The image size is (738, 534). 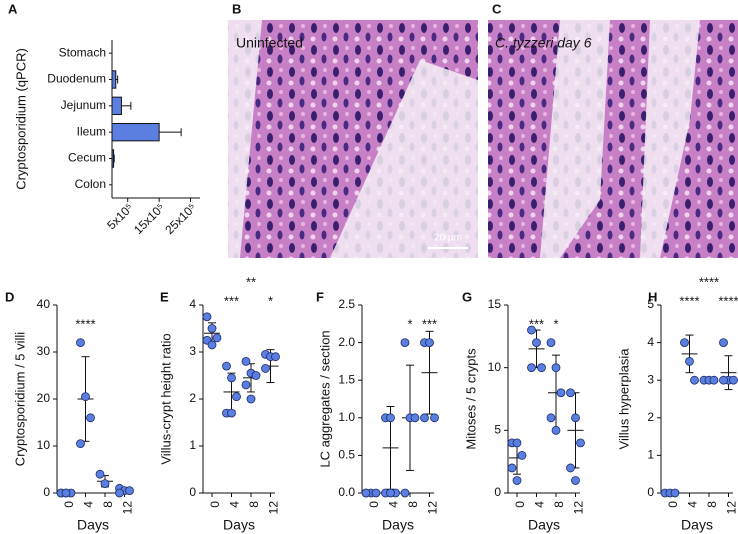 What do you see at coordinates (83, 105) in the screenshot?
I see `y-tick-label: Jejunum` at bounding box center [83, 105].